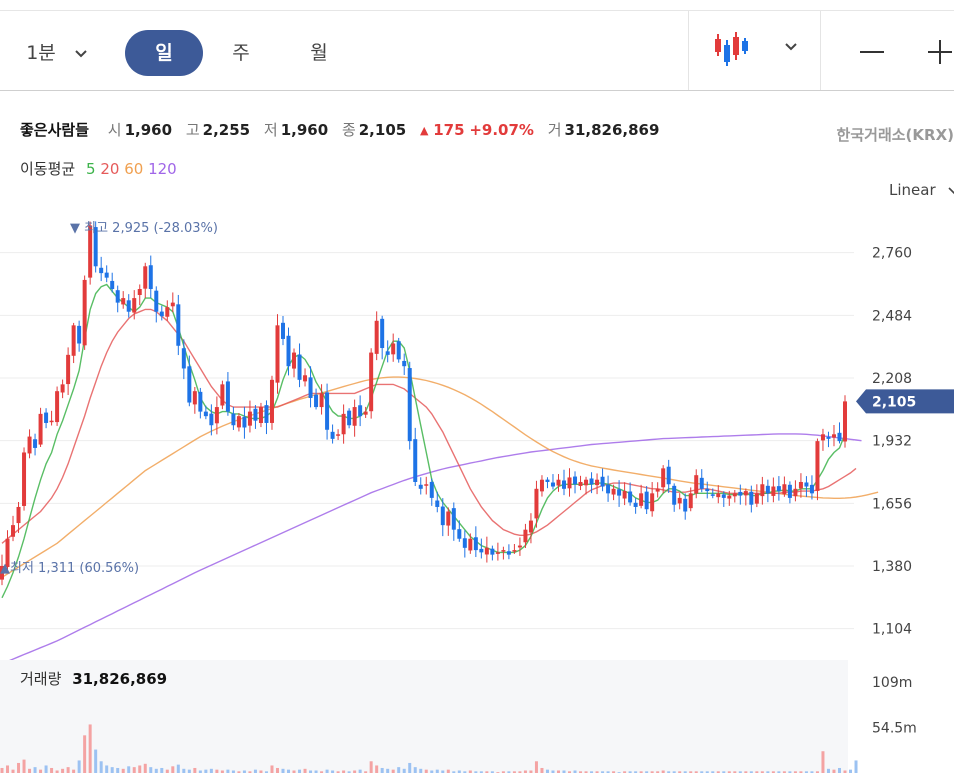 This screenshot has width=954, height=773. I want to click on zoom-out-button, so click(872, 52).